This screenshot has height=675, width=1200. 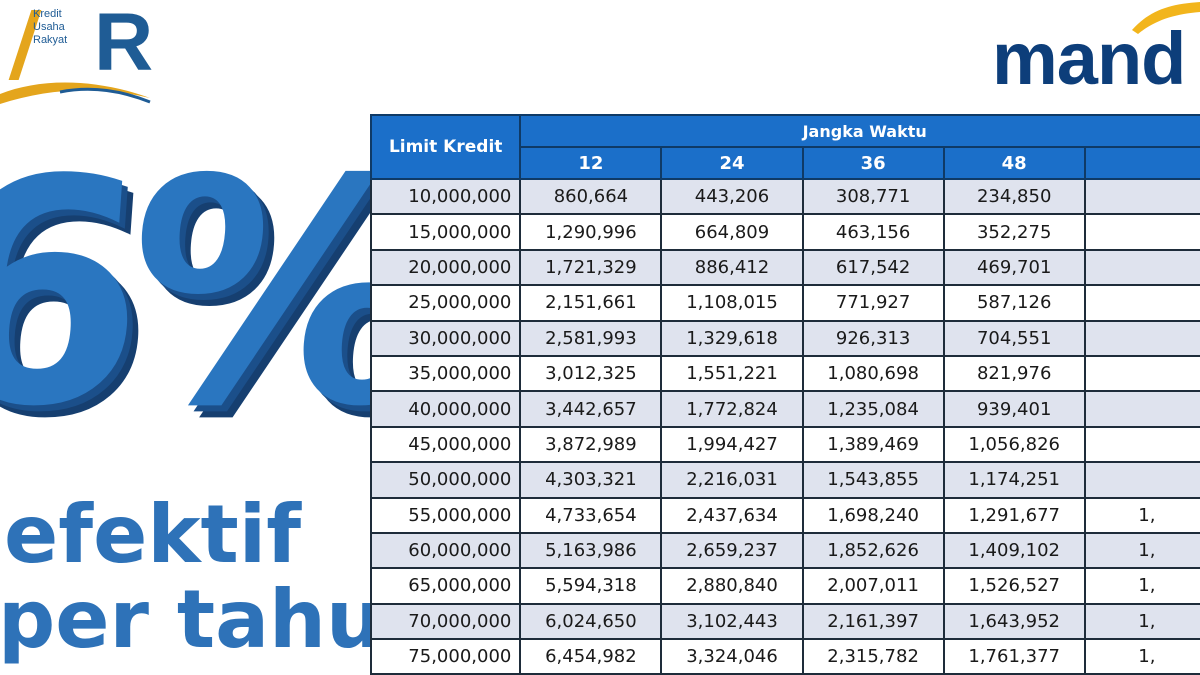 What do you see at coordinates (732, 338) in the screenshot?
I see `installment-cell: 1,329,618` at bounding box center [732, 338].